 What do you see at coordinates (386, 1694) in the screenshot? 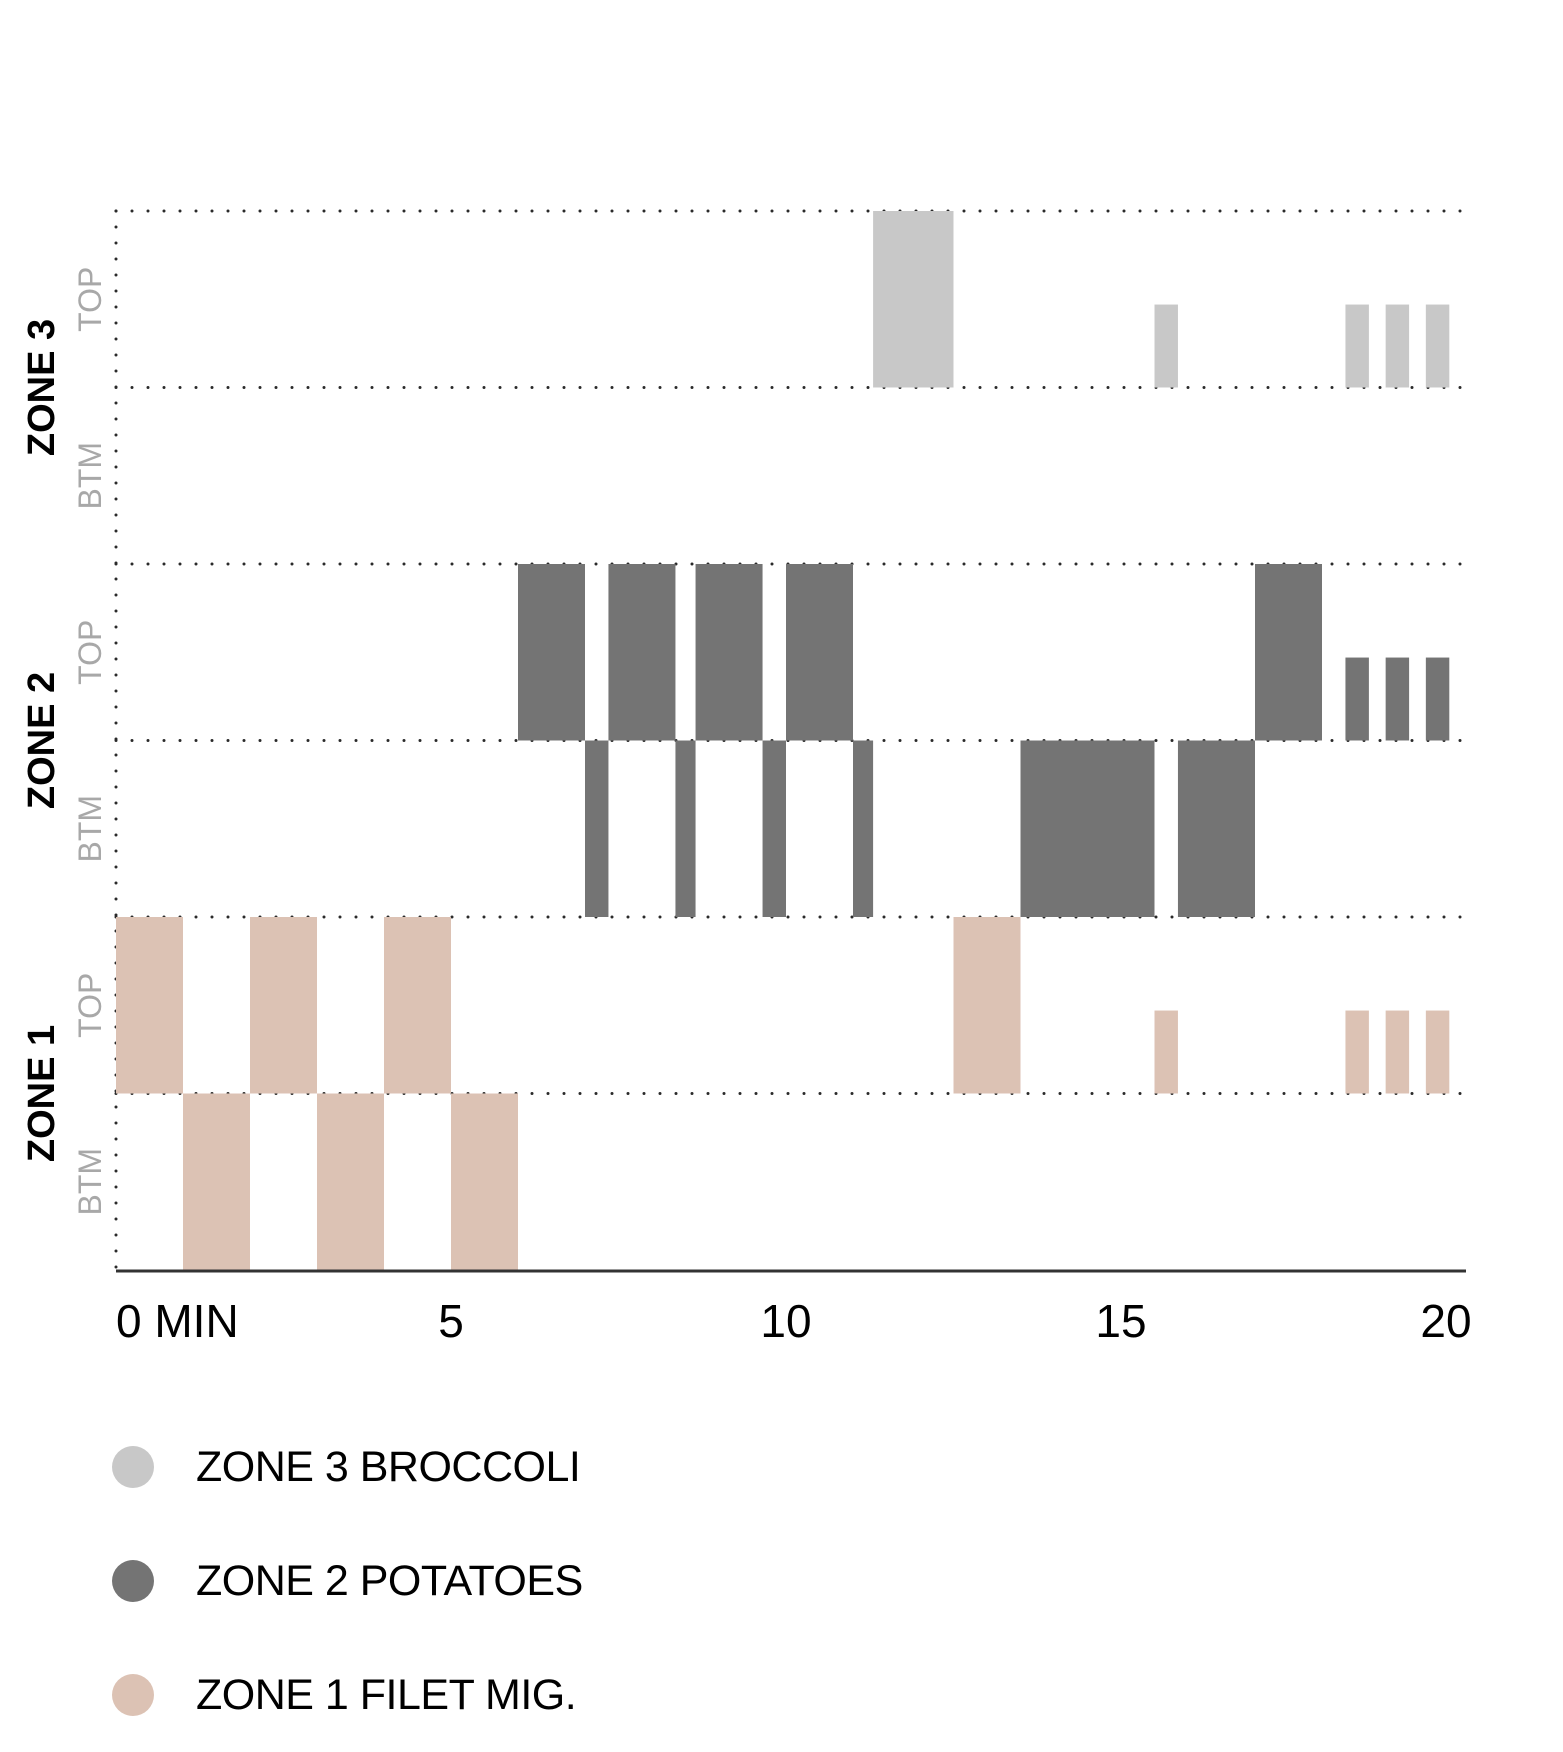
I see `legend-label: ZONE 1 FILET MIG.` at bounding box center [386, 1694].